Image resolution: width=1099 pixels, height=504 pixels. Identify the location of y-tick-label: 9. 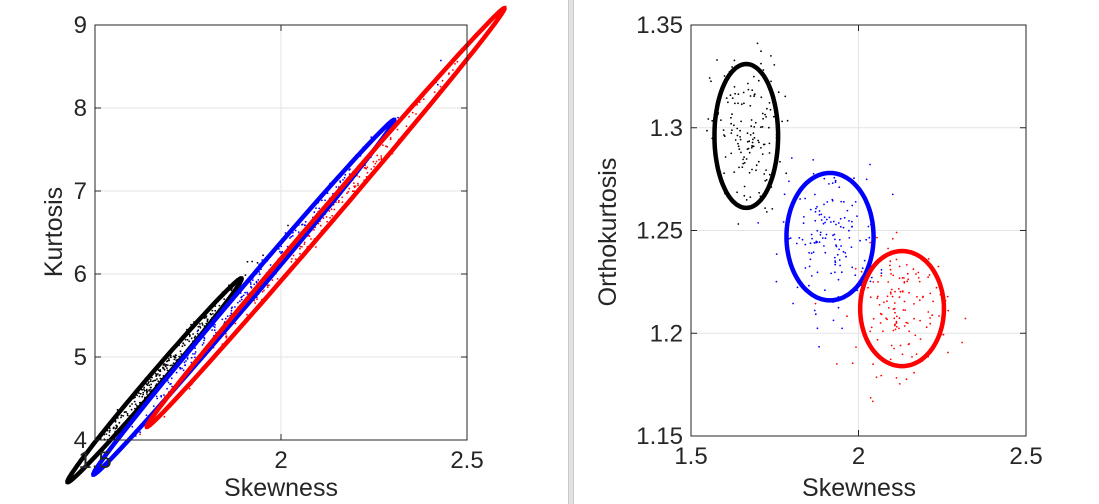
(80, 25).